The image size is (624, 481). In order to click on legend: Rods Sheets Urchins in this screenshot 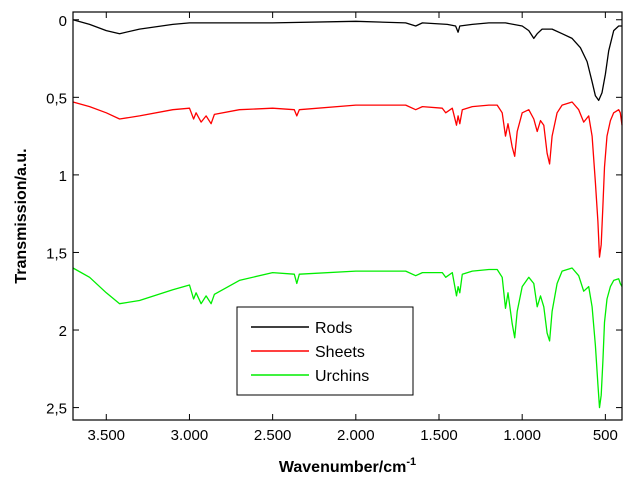, I will do `click(325, 351)`.